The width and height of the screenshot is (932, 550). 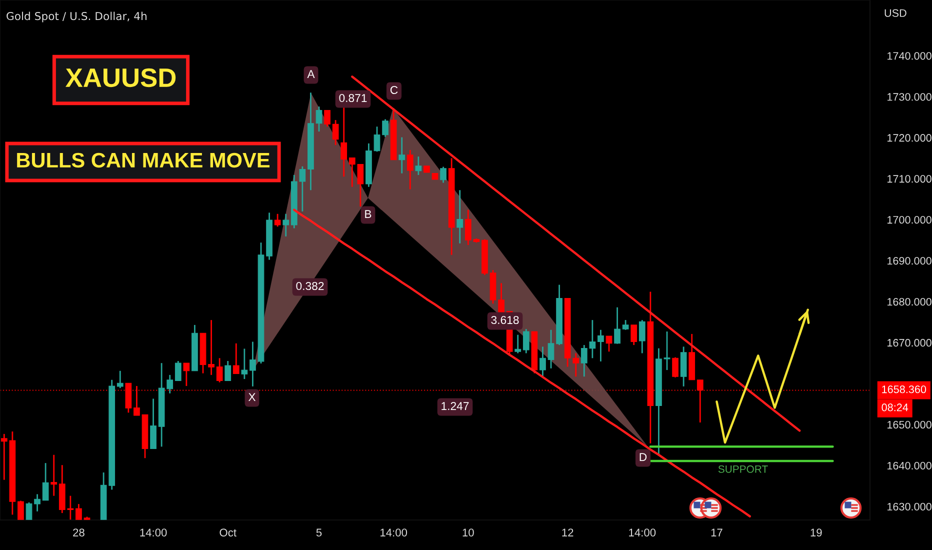 I want to click on text: 08:24, so click(x=895, y=408).